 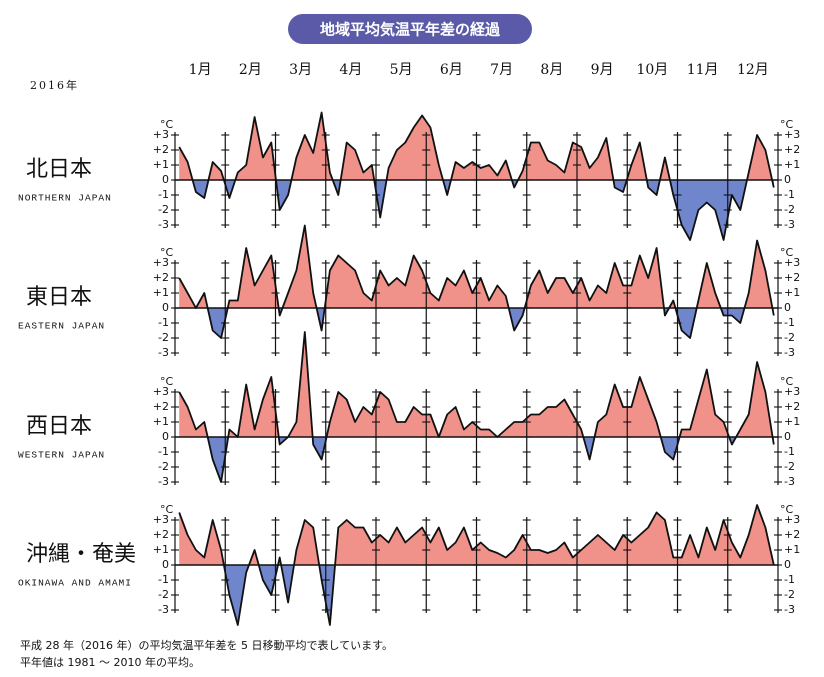 I want to click on title-pill, so click(x=410, y=29).